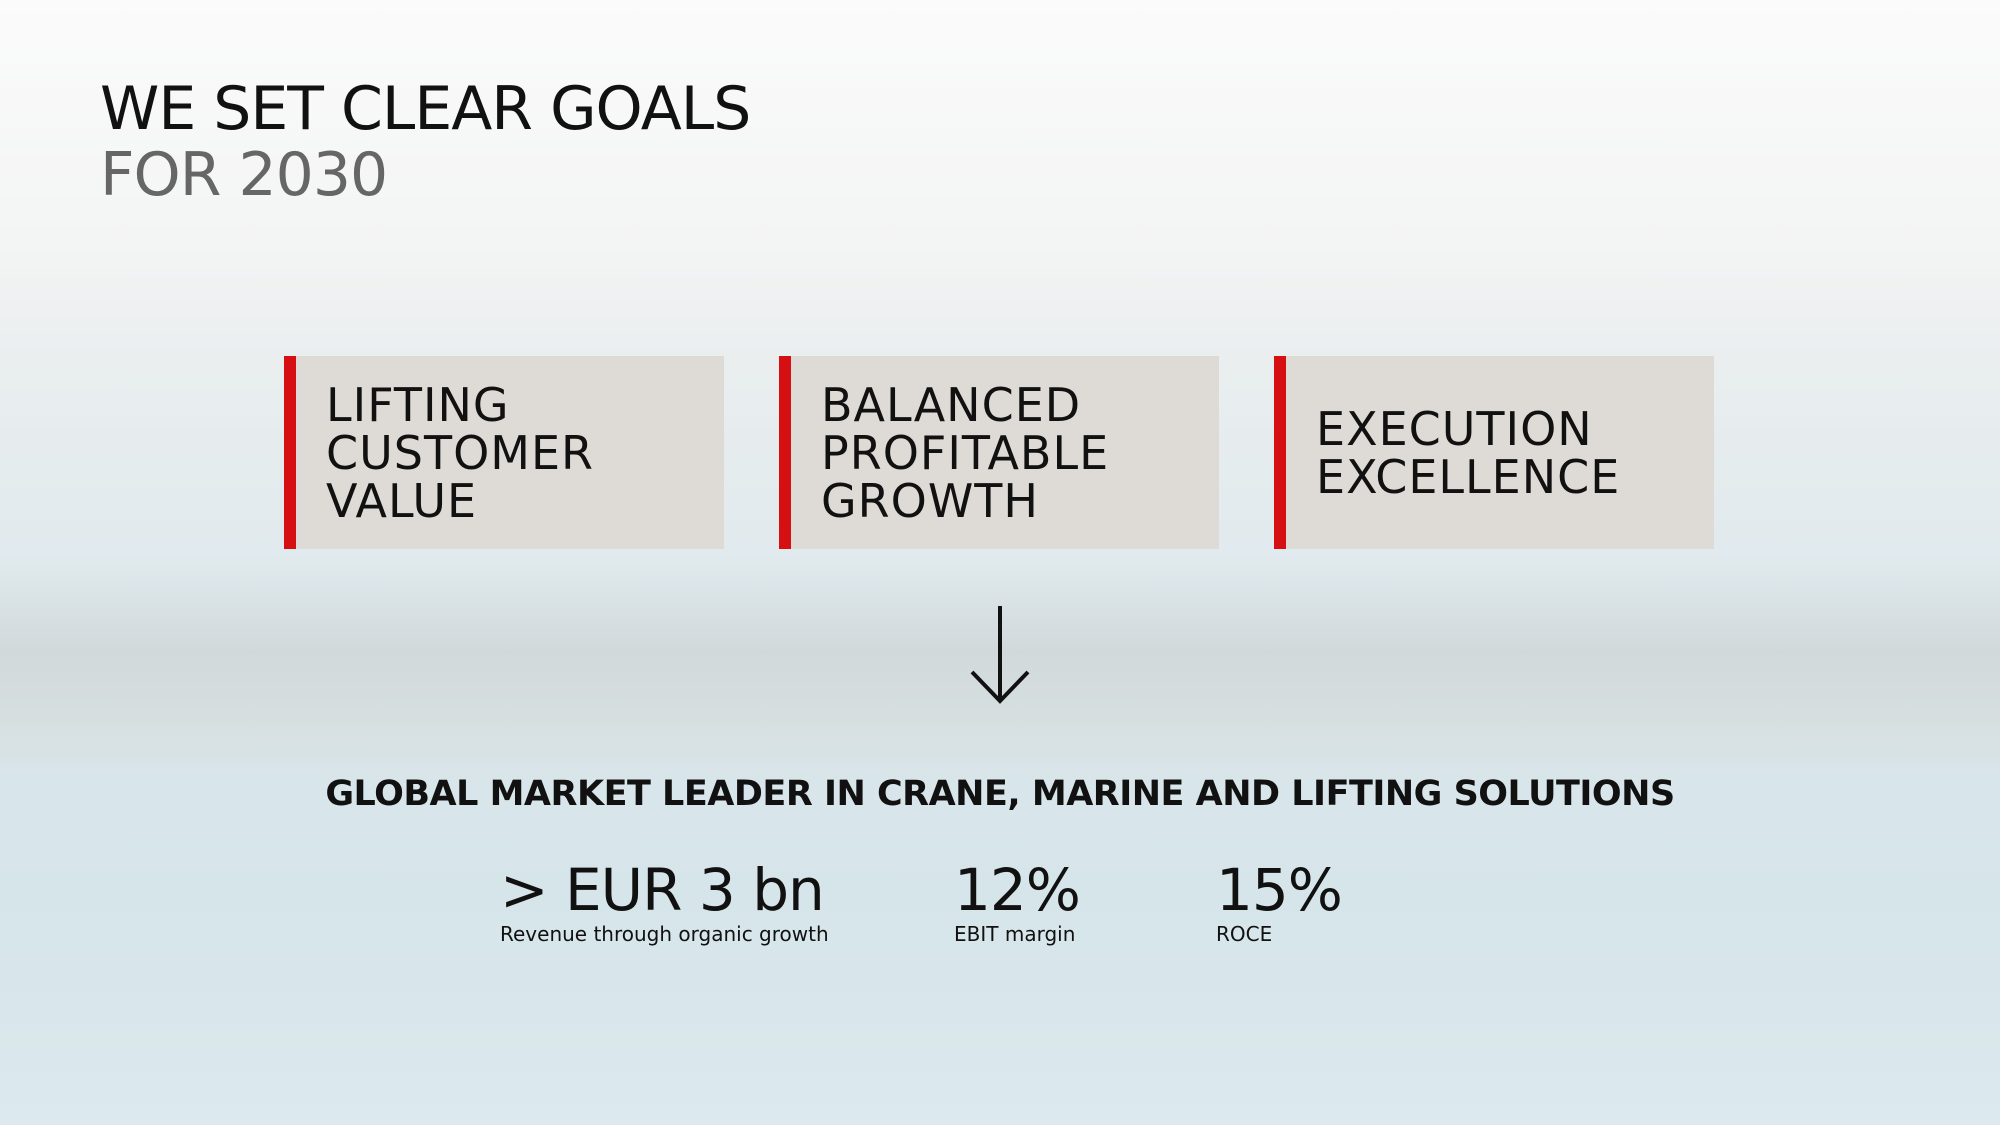 The height and width of the screenshot is (1125, 2000). Describe the element at coordinates (1454, 428) in the screenshot. I see `pillar-text: EXECUTION` at that location.